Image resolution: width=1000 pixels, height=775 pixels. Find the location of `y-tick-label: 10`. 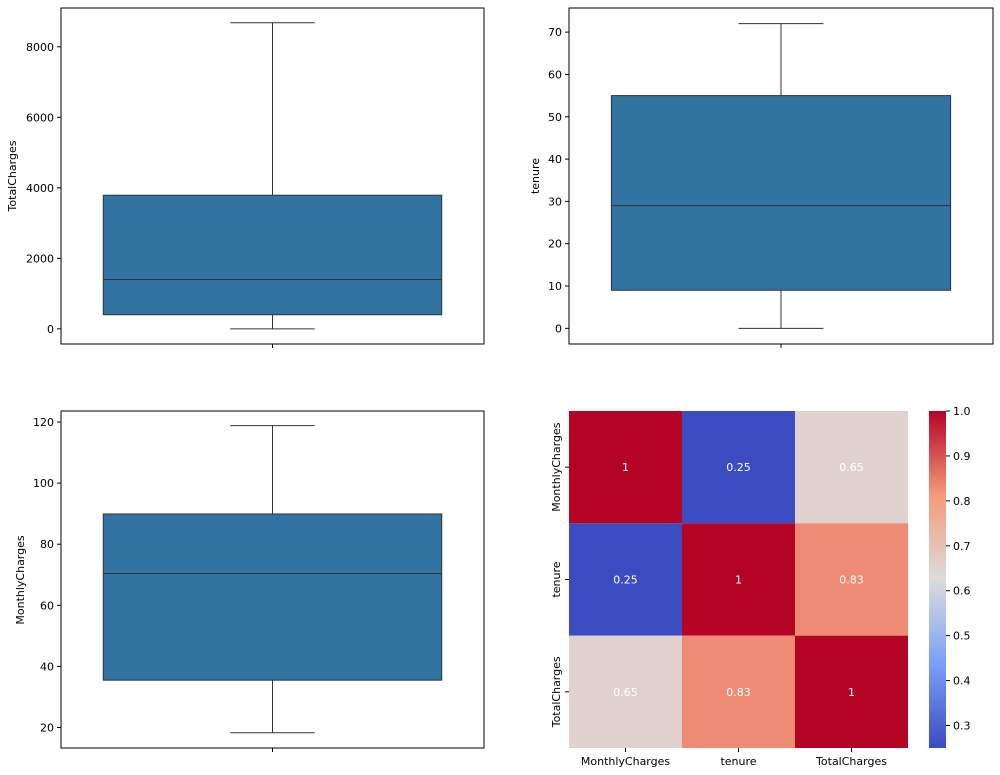

y-tick-label: 10 is located at coordinates (555, 286).